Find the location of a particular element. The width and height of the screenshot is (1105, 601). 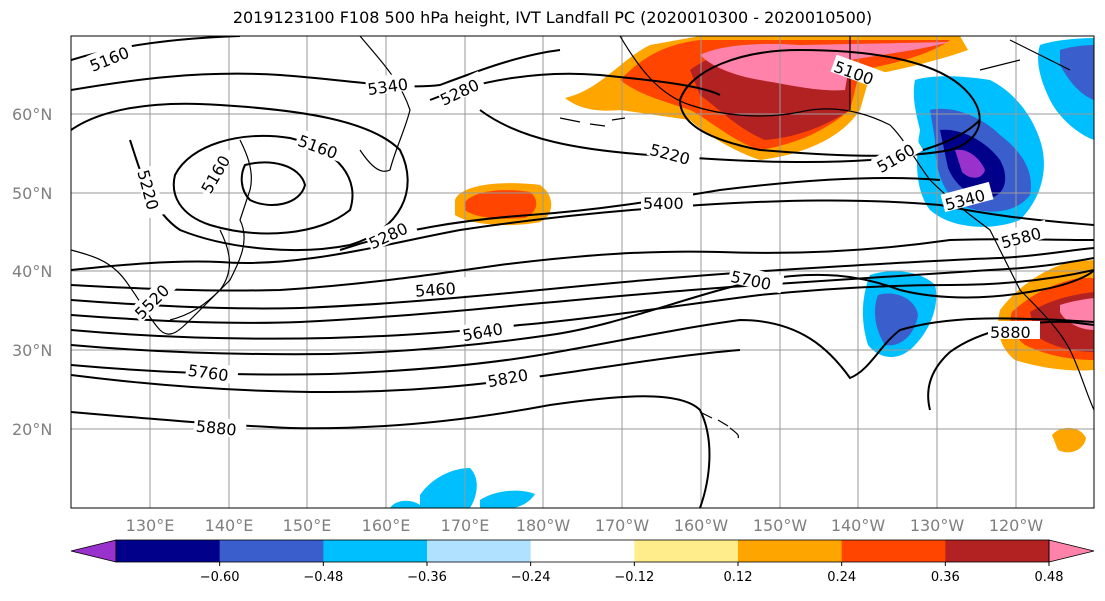

contour-low-center is located at coordinates (273, 183).